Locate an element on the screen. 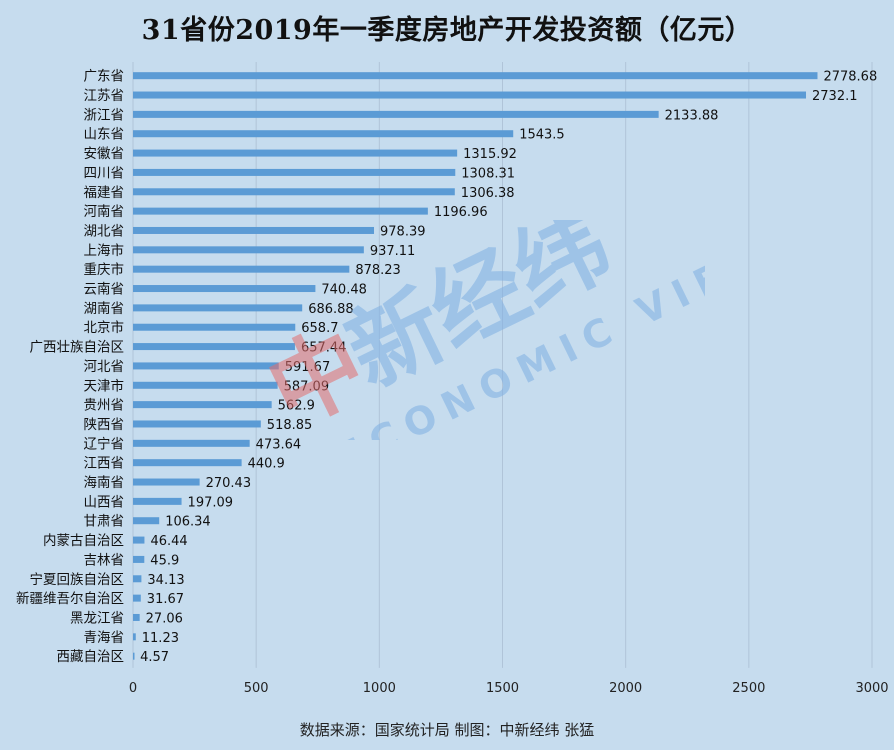  value-label: 473.64 is located at coordinates (279, 444).